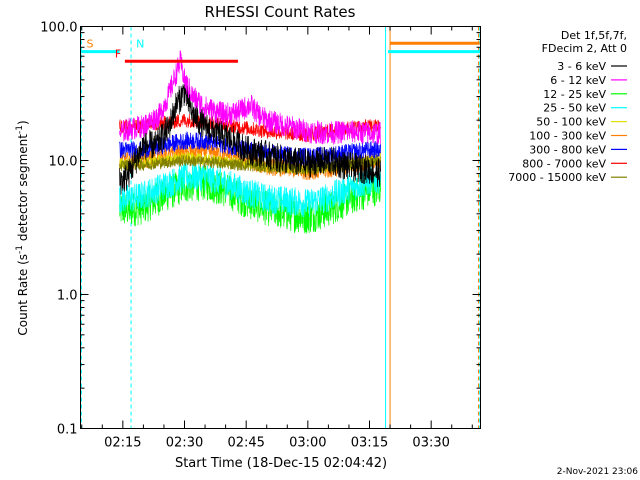 Image resolution: width=640 pixels, height=480 pixels. I want to click on y-axis-label: Count Rate (s-1 detector segment-1), so click(22, 227).